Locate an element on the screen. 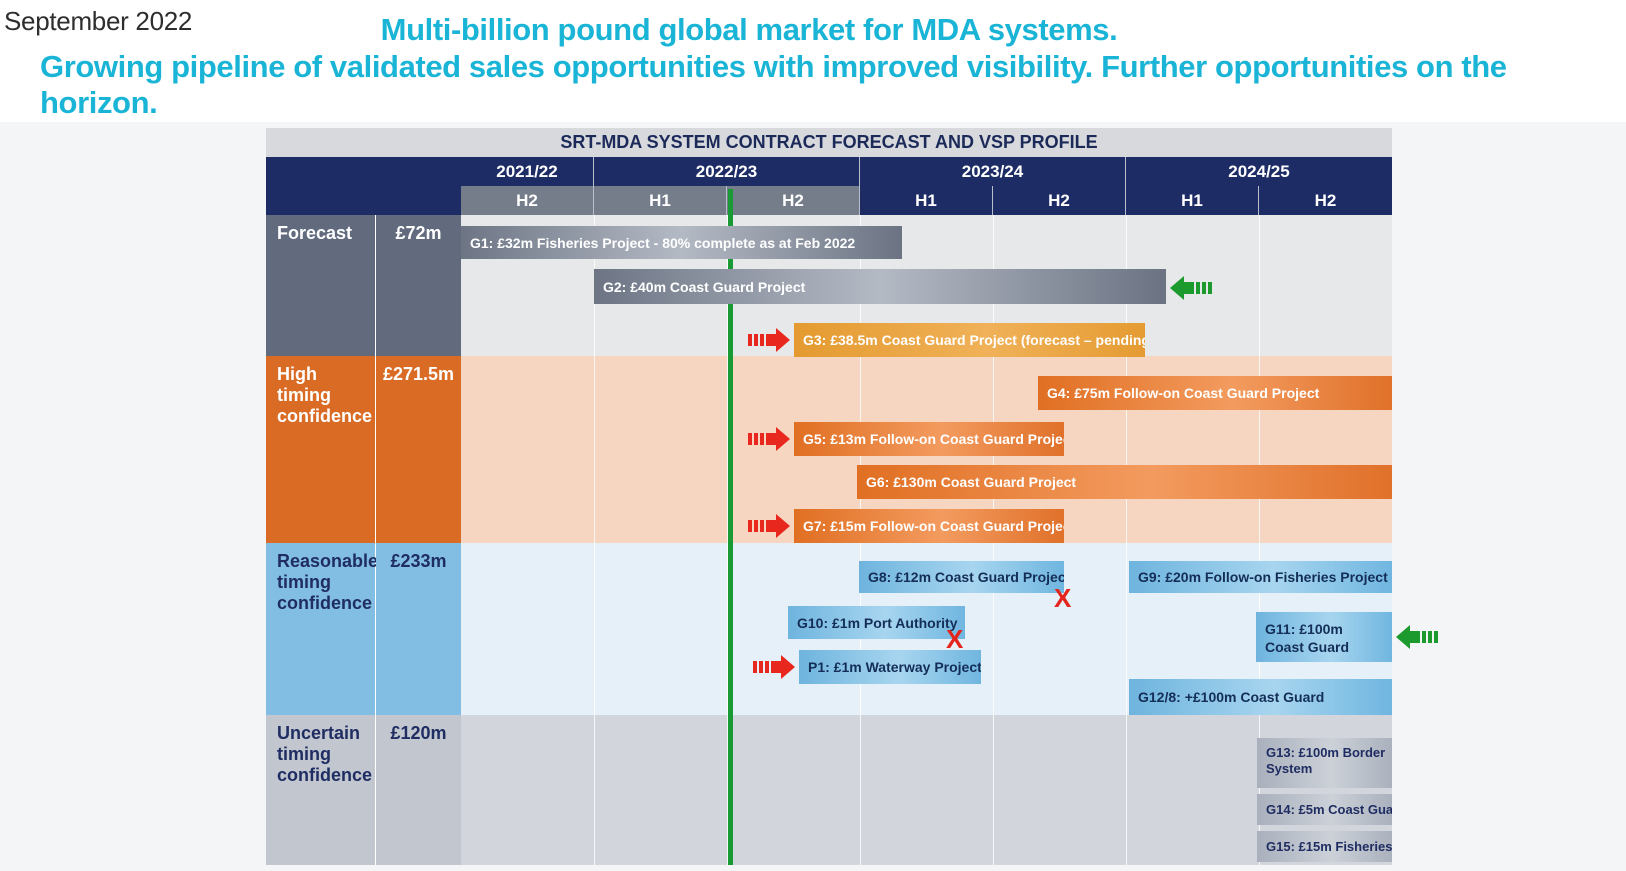  project-bar-g4: G4: £75m Follow-on Coast Guard Project is located at coordinates (1215, 393).